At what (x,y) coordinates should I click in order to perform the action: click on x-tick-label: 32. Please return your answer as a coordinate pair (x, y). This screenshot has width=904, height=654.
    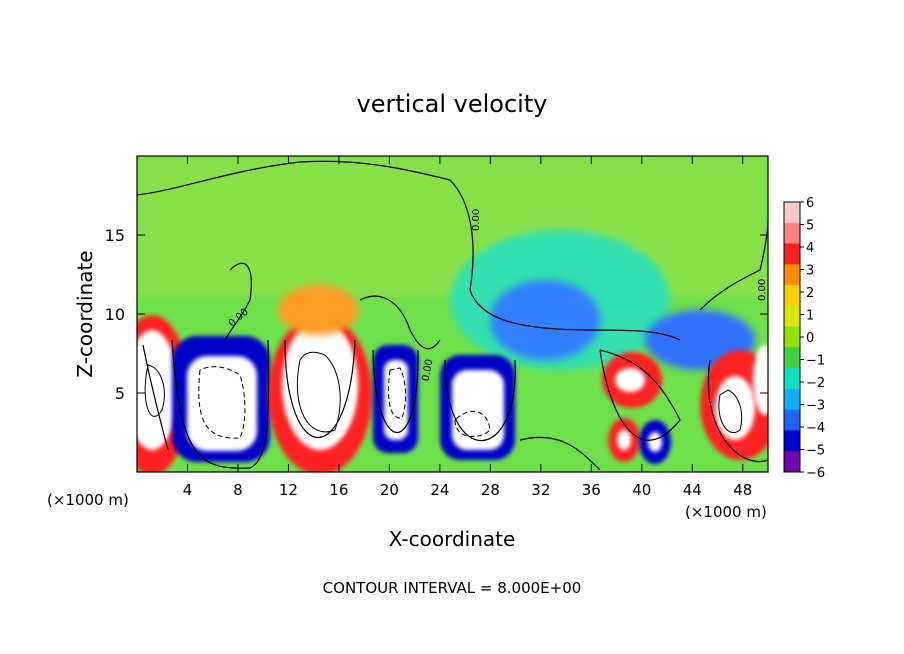
    Looking at the image, I should click on (540, 490).